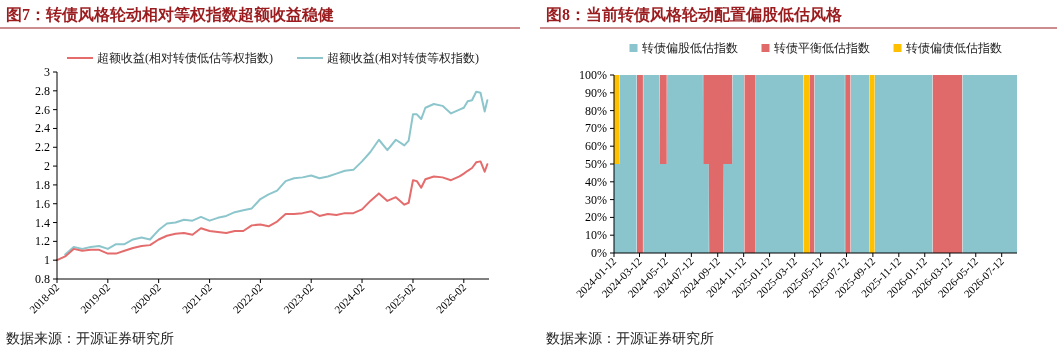 The width and height of the screenshot is (1057, 353). I want to click on y-tick-label: 1.4, so click(42, 222).